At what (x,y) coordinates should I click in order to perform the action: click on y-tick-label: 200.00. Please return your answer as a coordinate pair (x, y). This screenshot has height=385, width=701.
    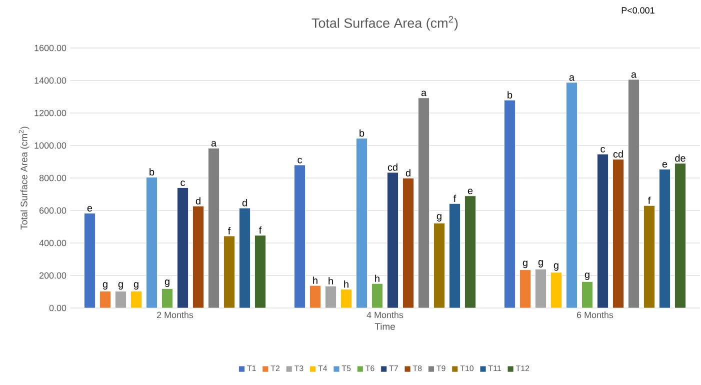
    Looking at the image, I should click on (53, 275).